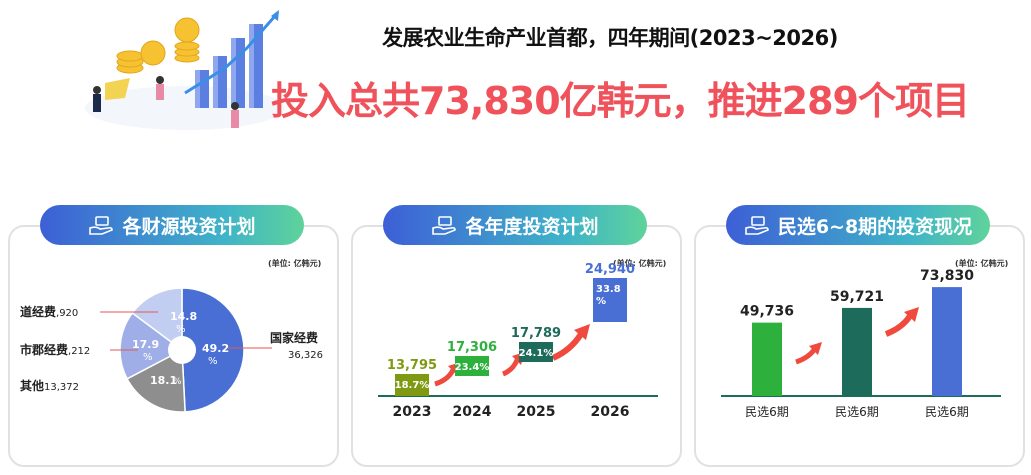 The width and height of the screenshot is (1031, 475). Describe the element at coordinates (608, 289) in the screenshot. I see `annual-percent-label: 33.8` at that location.